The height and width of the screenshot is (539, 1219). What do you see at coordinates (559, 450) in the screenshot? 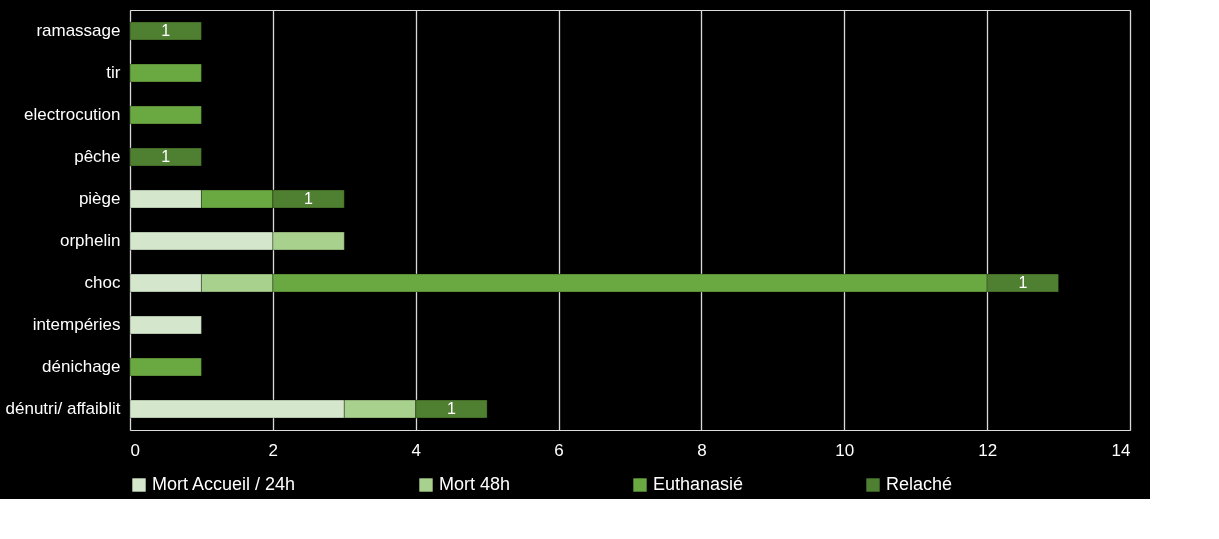
I see `x-tick-label: 6` at bounding box center [559, 450].